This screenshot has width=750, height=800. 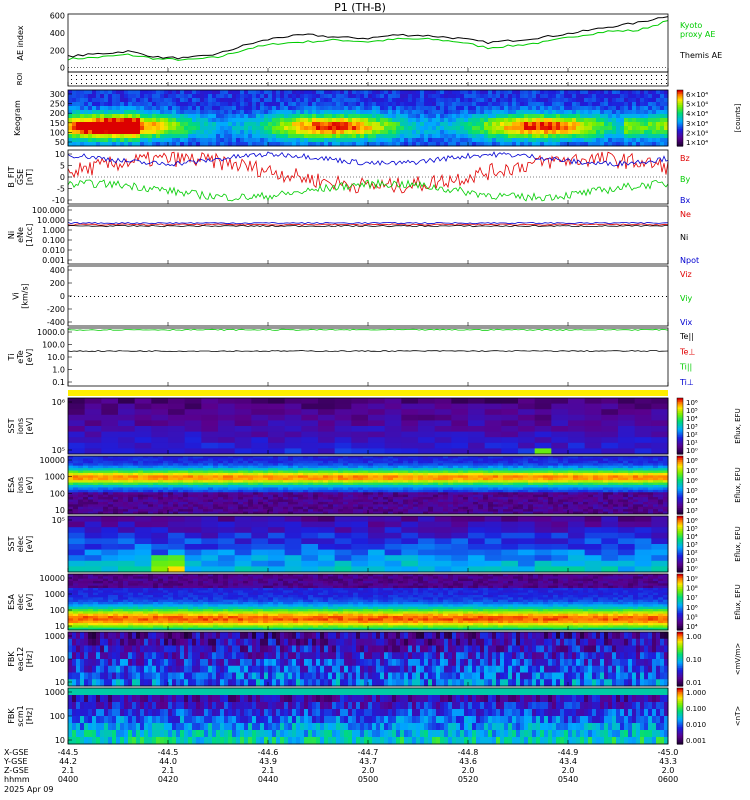 What do you see at coordinates (697, 34) in the screenshot?
I see `legend-label: proxy AE` at bounding box center [697, 34].